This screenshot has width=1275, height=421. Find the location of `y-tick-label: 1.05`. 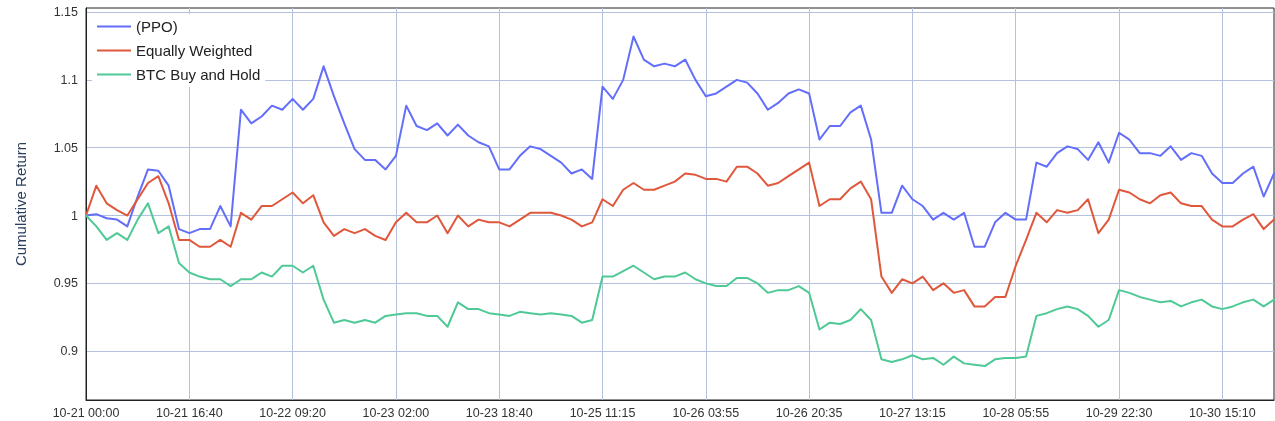

y-tick-label: 1.05 is located at coordinates (66, 147).